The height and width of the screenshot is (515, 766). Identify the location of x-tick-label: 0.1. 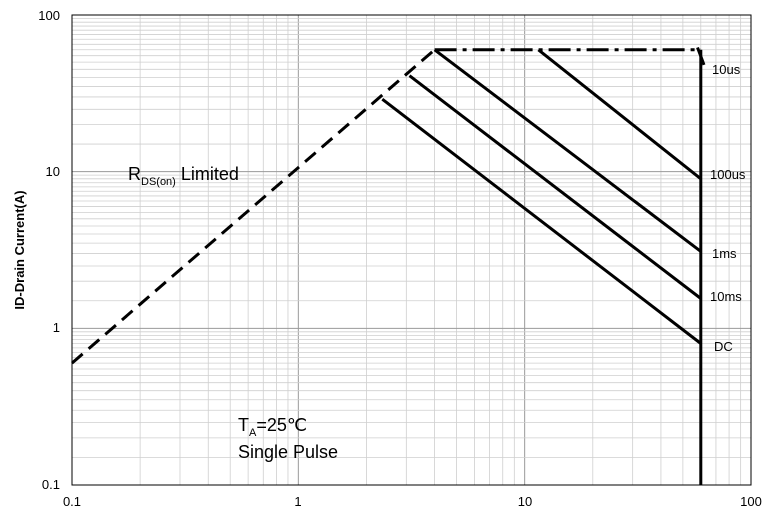
(72, 501).